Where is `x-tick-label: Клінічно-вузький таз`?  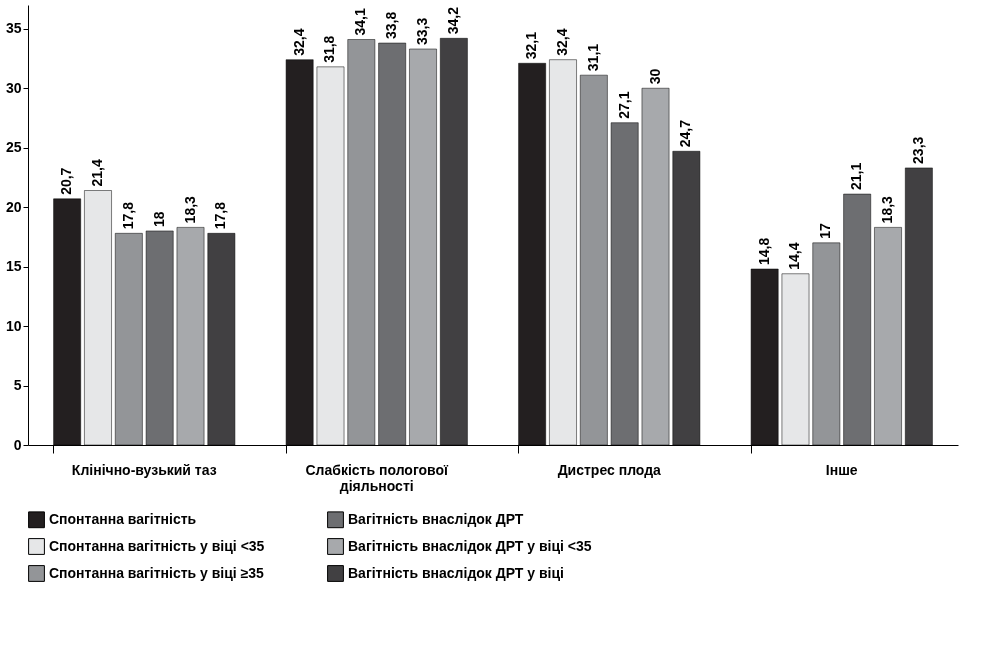 x-tick-label: Клінічно-вузький таз is located at coordinates (144, 469).